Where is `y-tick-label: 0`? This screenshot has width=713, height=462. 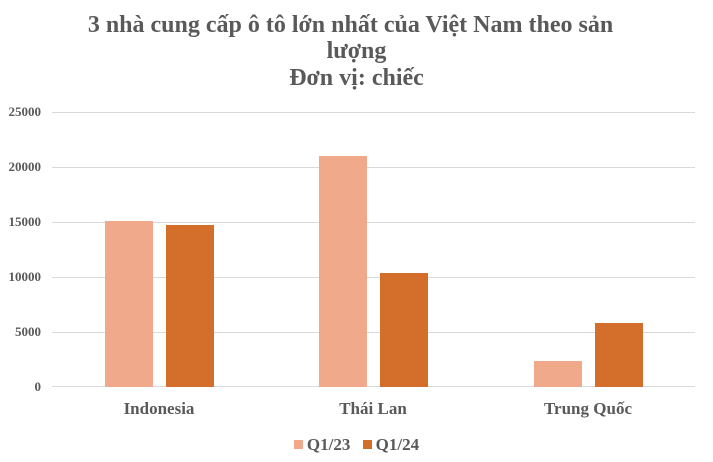 y-tick-label: 0 is located at coordinates (38, 386).